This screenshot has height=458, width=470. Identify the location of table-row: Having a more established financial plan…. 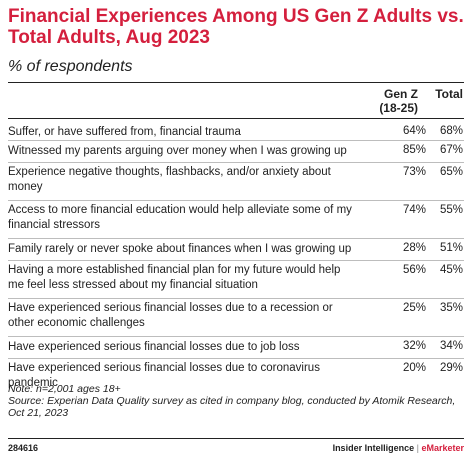
(236, 280).